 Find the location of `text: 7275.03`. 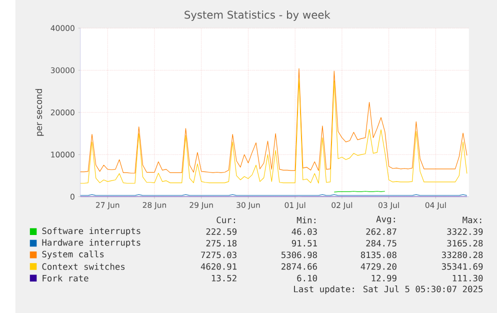

text: 7275.03 is located at coordinates (218, 255).